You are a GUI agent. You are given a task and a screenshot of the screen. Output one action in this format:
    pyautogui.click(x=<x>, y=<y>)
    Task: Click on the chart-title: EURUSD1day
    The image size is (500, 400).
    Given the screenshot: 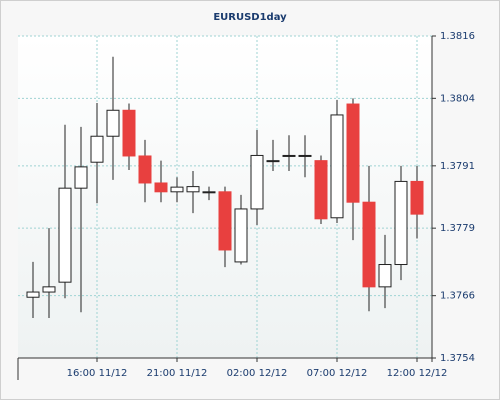 What is the action you would take?
    pyautogui.click(x=250, y=17)
    